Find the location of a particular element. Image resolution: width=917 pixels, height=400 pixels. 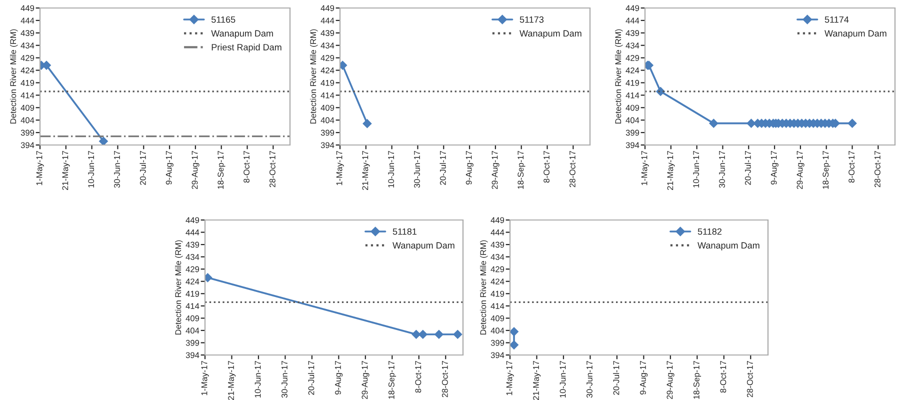

legend-label: 51165 is located at coordinates (224, 19).